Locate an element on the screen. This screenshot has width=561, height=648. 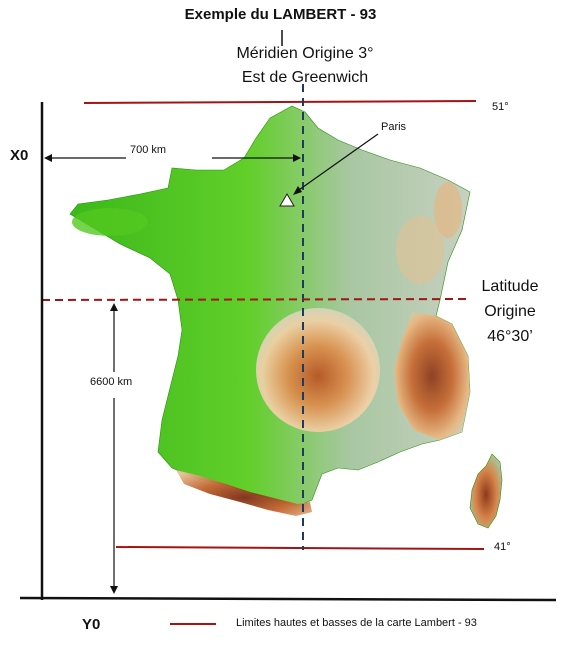
top-limit-label: 51° is located at coordinates (500, 107).